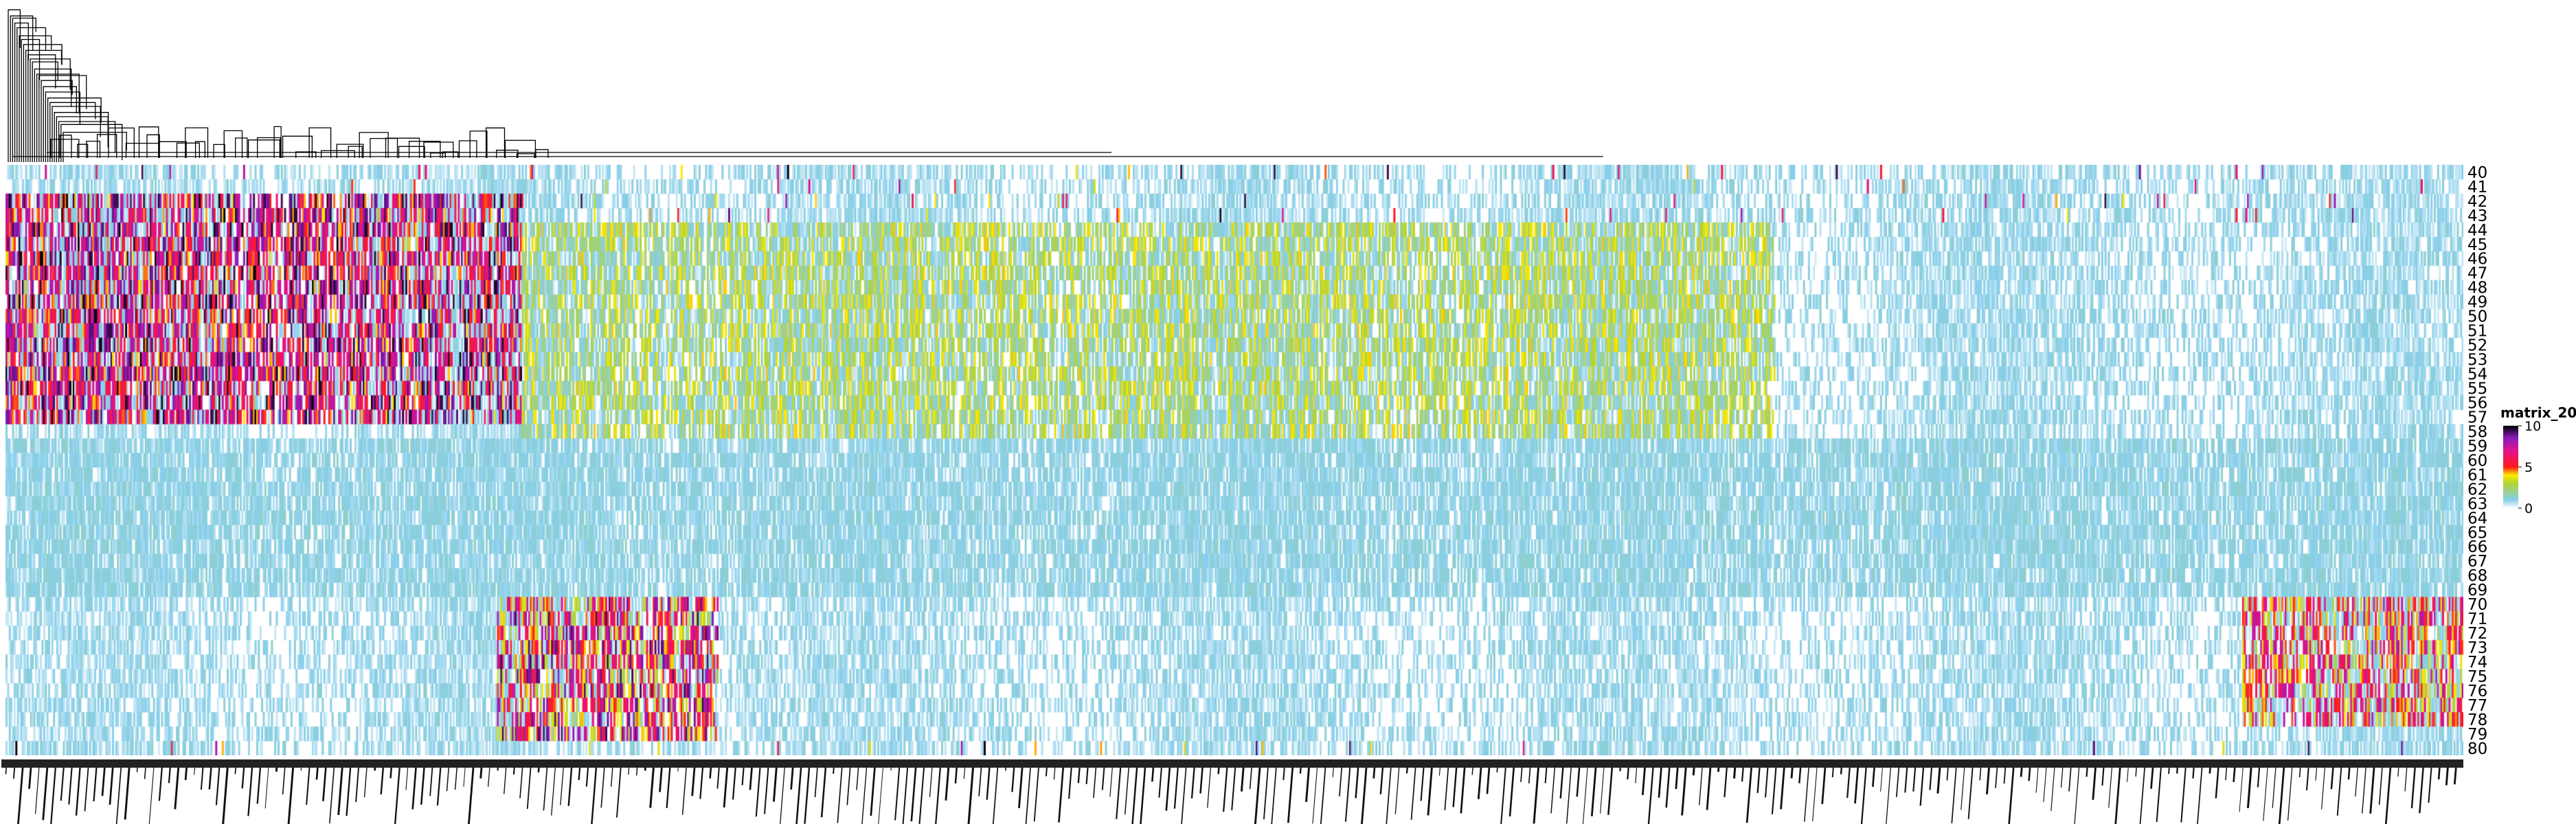 The width and height of the screenshot is (2576, 824). I want to click on column-labels-band, so click(1232, 763).